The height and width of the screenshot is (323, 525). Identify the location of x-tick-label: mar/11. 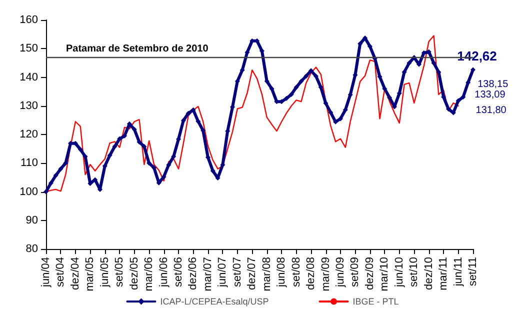
(444, 273).